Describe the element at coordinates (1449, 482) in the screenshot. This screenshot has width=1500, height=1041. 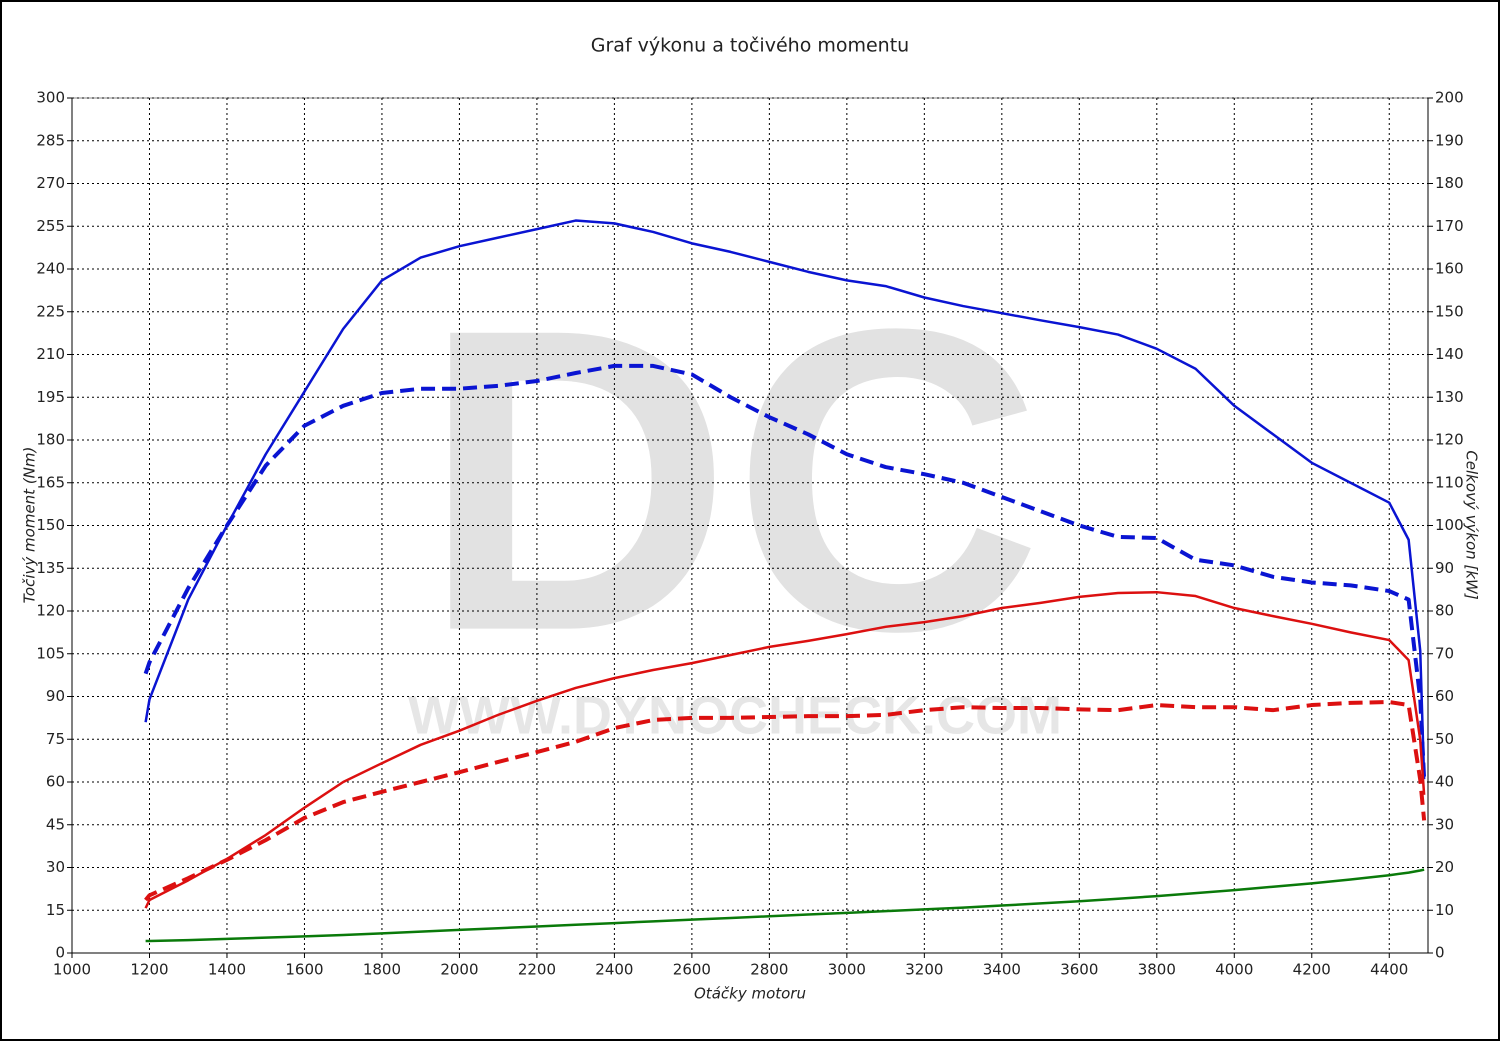
I see `y2-tick-label: 110` at that location.